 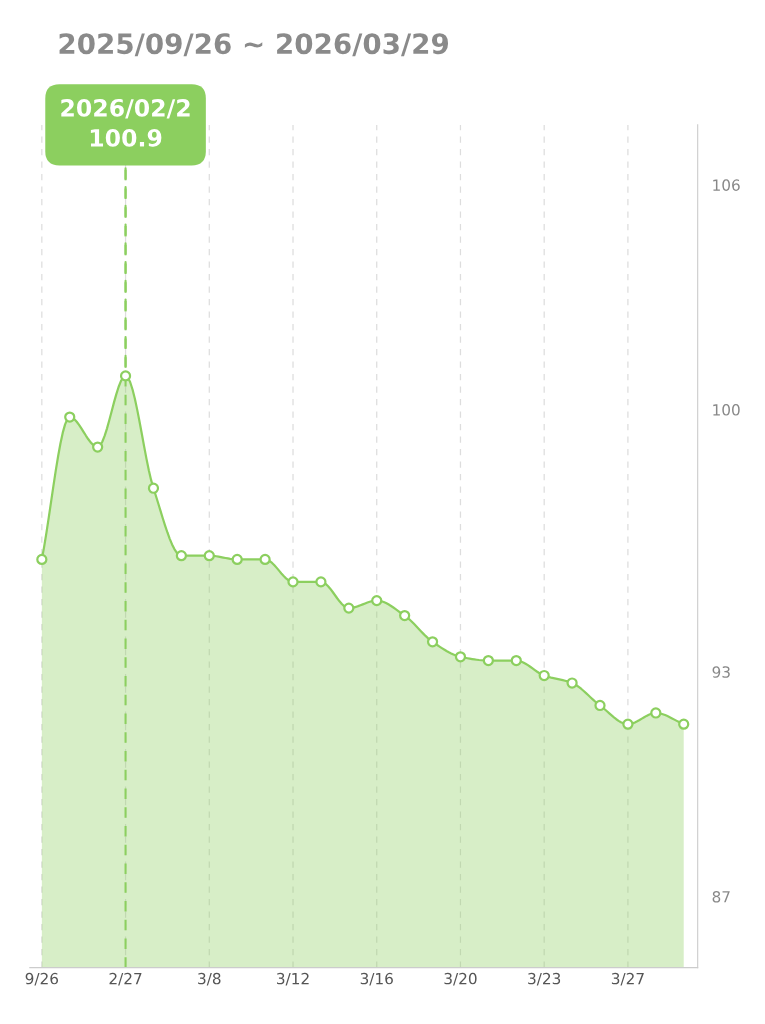 What do you see at coordinates (726, 410) in the screenshot?
I see `y-tick-label: 100` at bounding box center [726, 410].